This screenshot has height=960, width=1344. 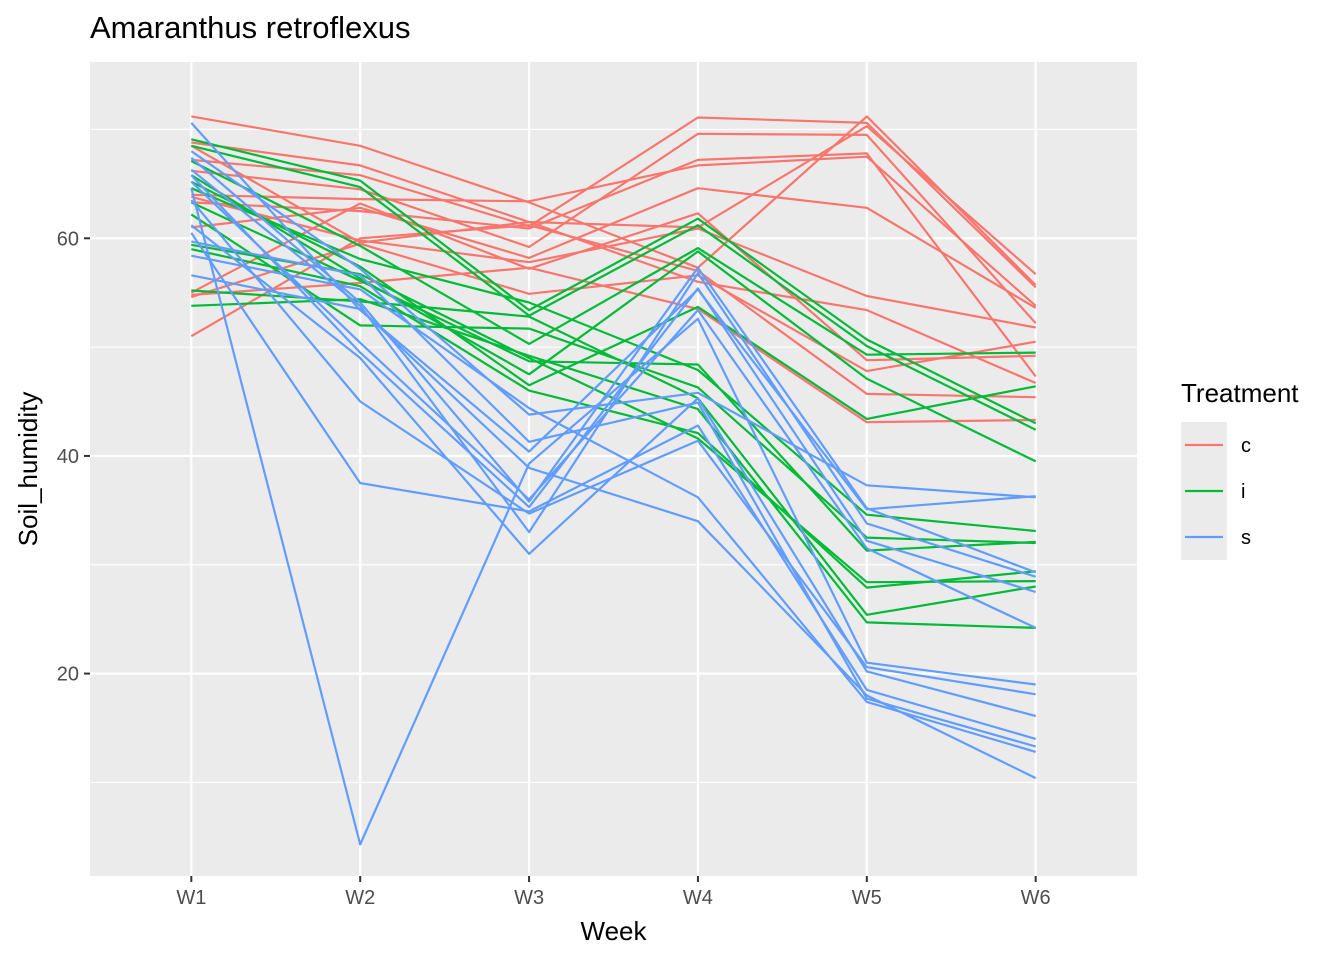 What do you see at coordinates (360, 898) in the screenshot?
I see `x-tick-label: W2` at bounding box center [360, 898].